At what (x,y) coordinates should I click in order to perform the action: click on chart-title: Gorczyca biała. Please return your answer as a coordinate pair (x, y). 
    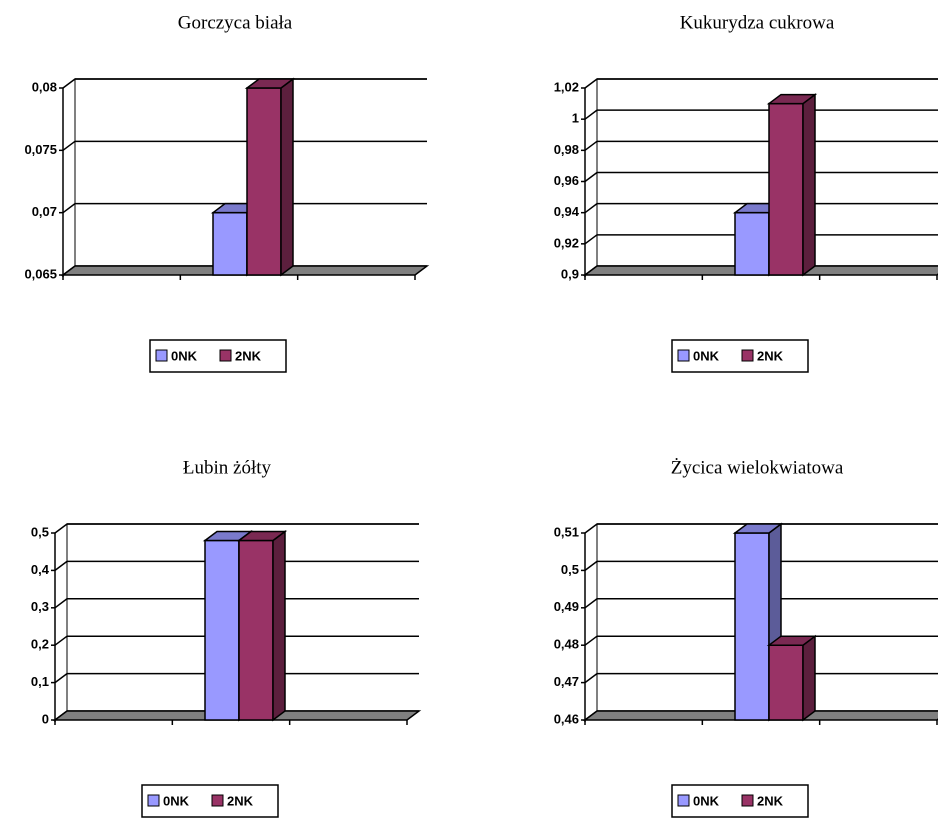
    Looking at the image, I should click on (235, 22).